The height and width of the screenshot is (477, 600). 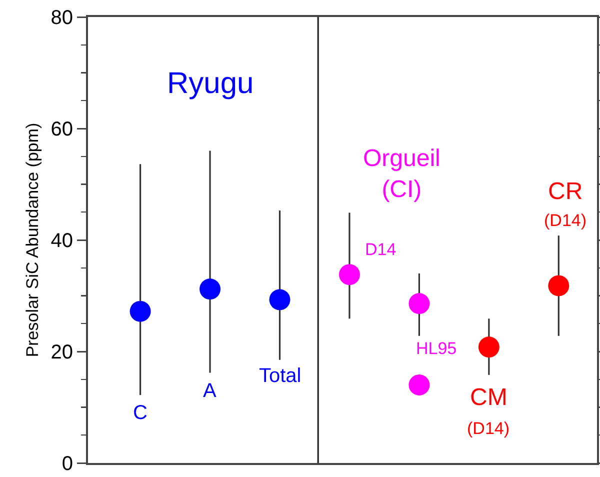 I want to click on text: Orgueil (CI), so click(x=401, y=174).